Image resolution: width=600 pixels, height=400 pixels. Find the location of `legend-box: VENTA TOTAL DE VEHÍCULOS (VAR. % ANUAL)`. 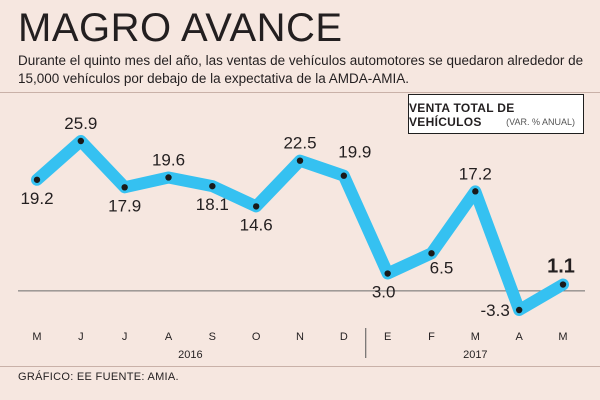

legend-box: VENTA TOTAL DE VEHÍCULOS (VAR. % ANUAL) is located at coordinates (496, 114).